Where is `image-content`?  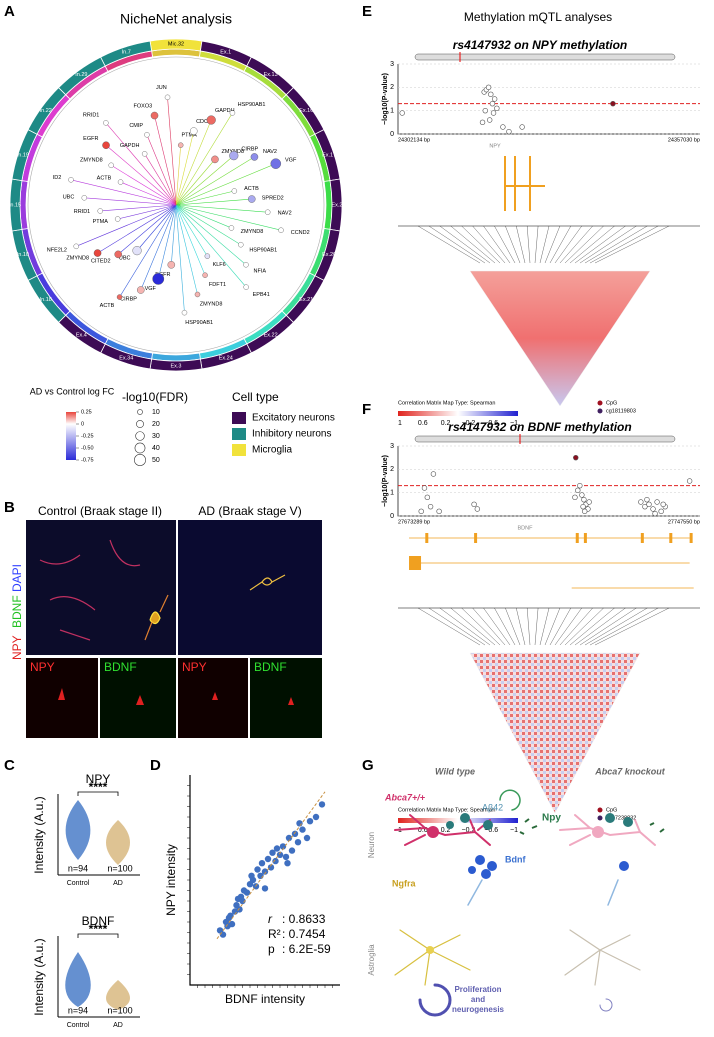
image-content is located at coordinates (162, 590).